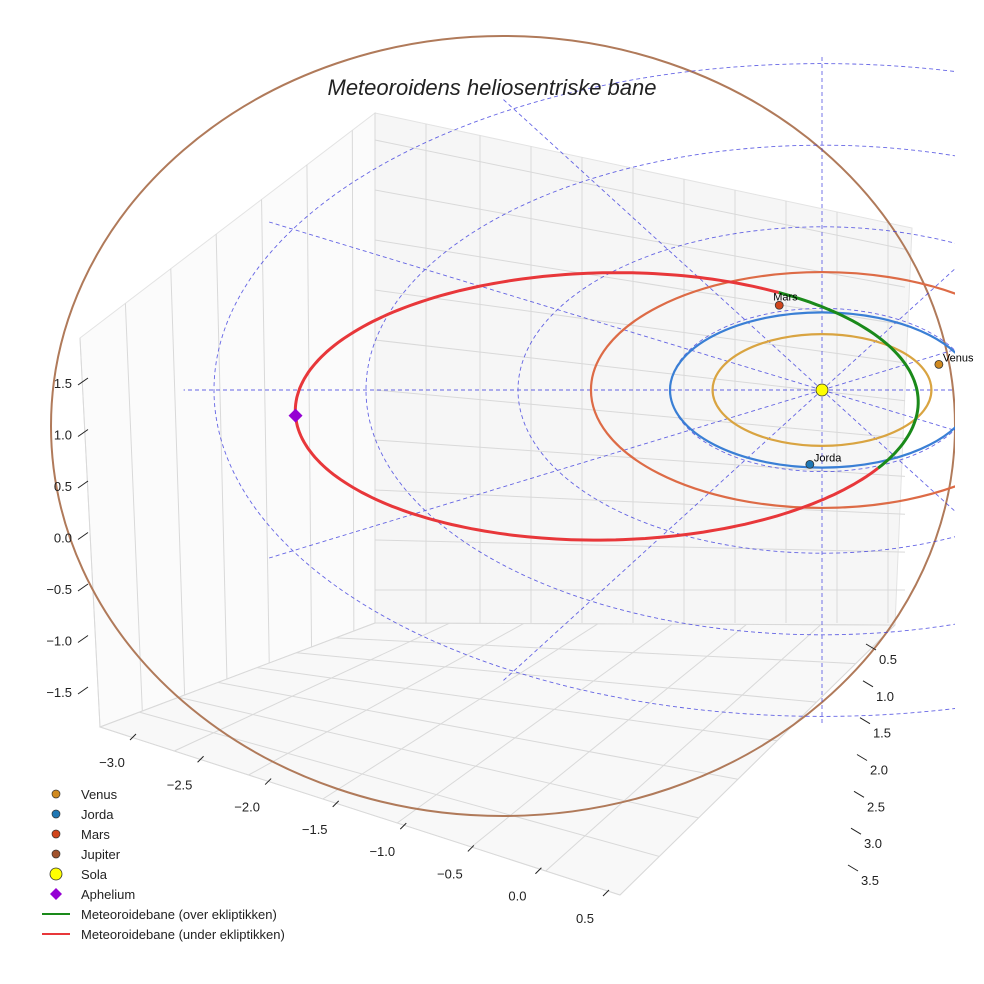 Image resolution: width=984 pixels, height=984 pixels. Describe the element at coordinates (101, 854) in the screenshot. I see `legend-label: Jupiter` at that location.